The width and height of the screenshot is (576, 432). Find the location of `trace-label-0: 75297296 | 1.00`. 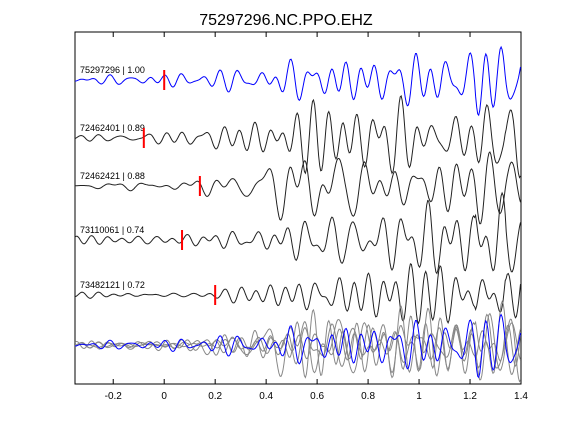

trace-label-0: 75297296 | 1.00 is located at coordinates (112, 70).